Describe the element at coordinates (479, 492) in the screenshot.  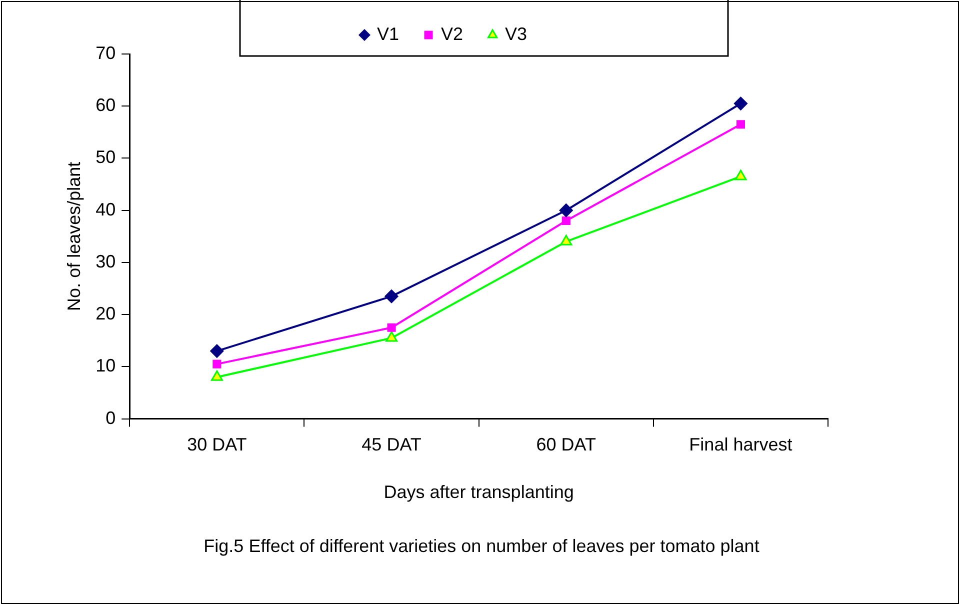
I see `x-axis-title: Days after transplanting` at that location.